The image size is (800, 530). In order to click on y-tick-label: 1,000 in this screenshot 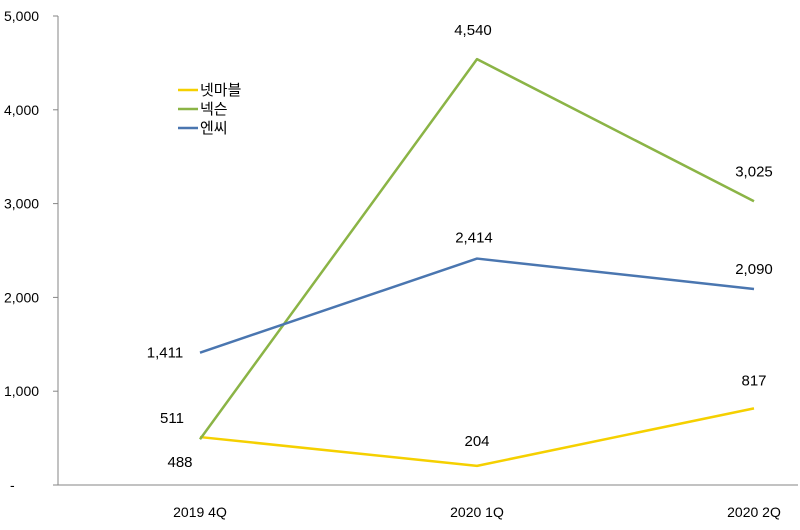, I will do `click(21, 391)`.